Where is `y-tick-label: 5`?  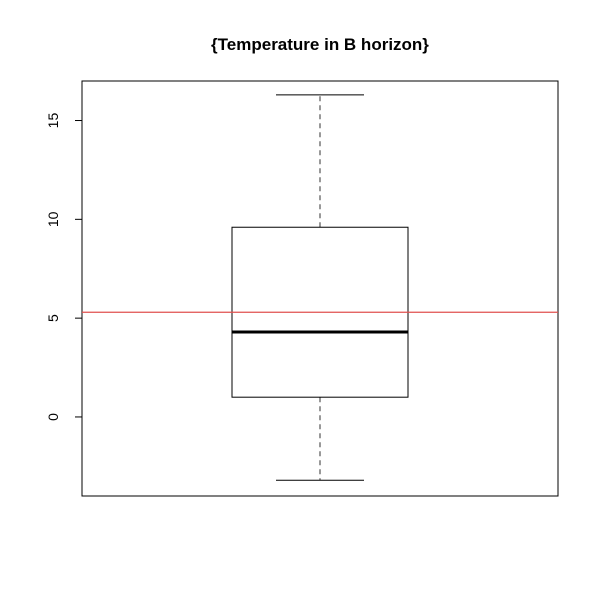
y-tick-label: 5 is located at coordinates (53, 318).